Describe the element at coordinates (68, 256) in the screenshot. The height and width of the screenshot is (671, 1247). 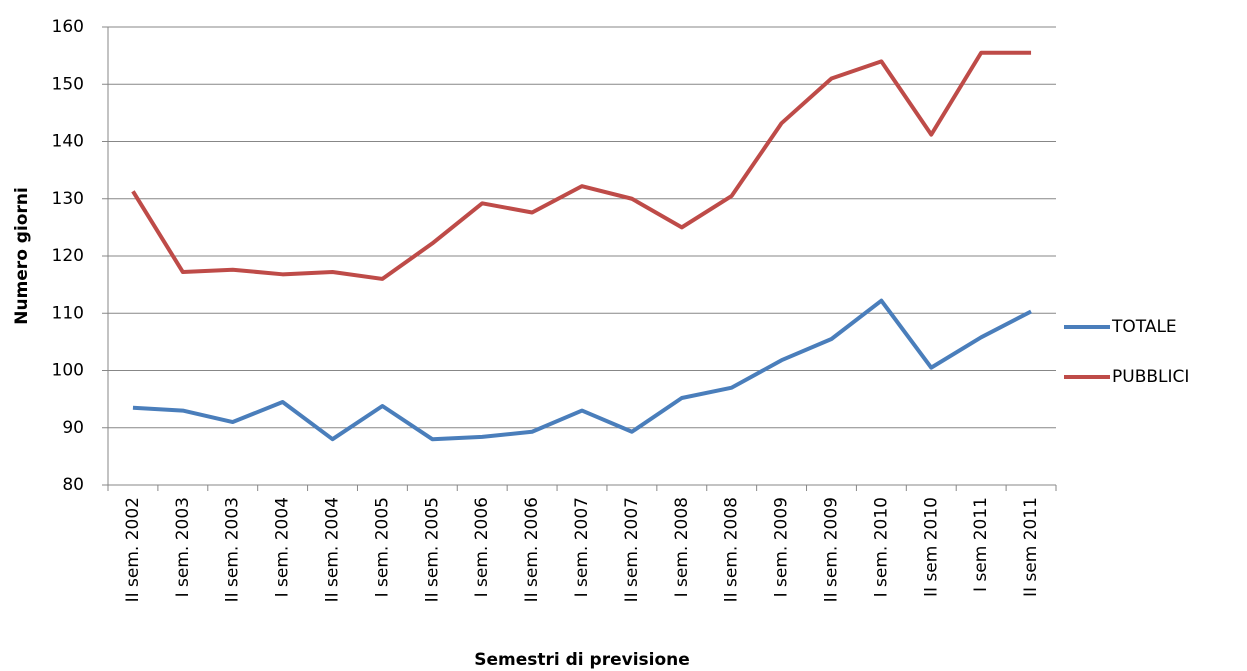
I see `y-tick-label: 120` at that location.